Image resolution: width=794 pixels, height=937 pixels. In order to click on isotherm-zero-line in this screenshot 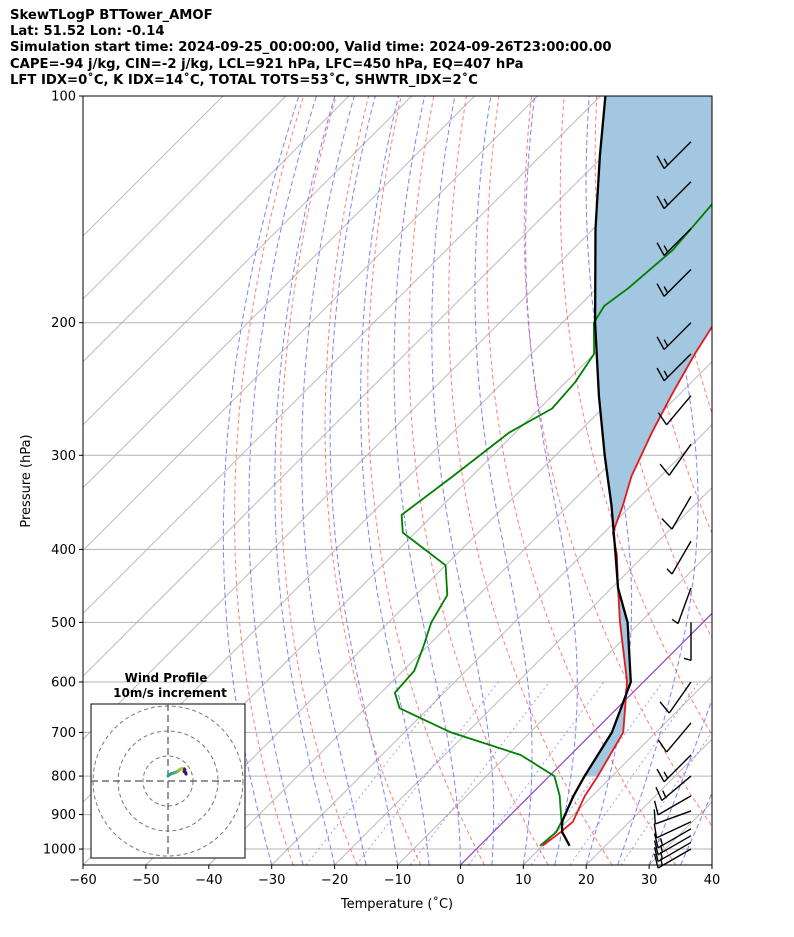, I will do `click(585, 738)`.